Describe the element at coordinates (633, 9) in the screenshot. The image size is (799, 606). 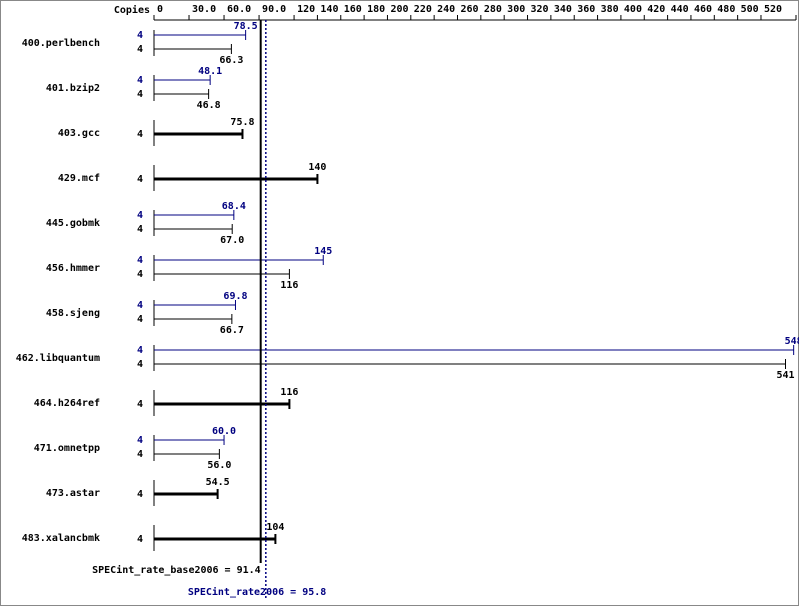
I see `x-tick-label: 400` at that location.